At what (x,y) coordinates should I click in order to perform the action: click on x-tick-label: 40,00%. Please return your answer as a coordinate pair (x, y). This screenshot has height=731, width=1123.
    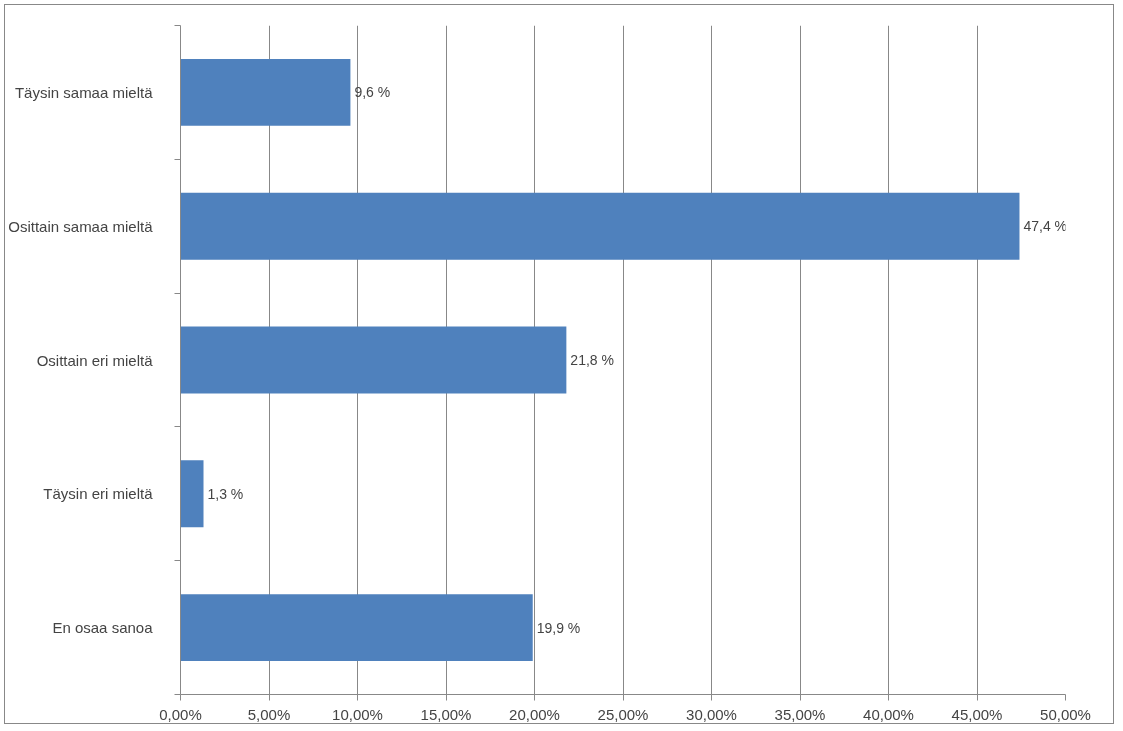
    Looking at the image, I should click on (888, 714).